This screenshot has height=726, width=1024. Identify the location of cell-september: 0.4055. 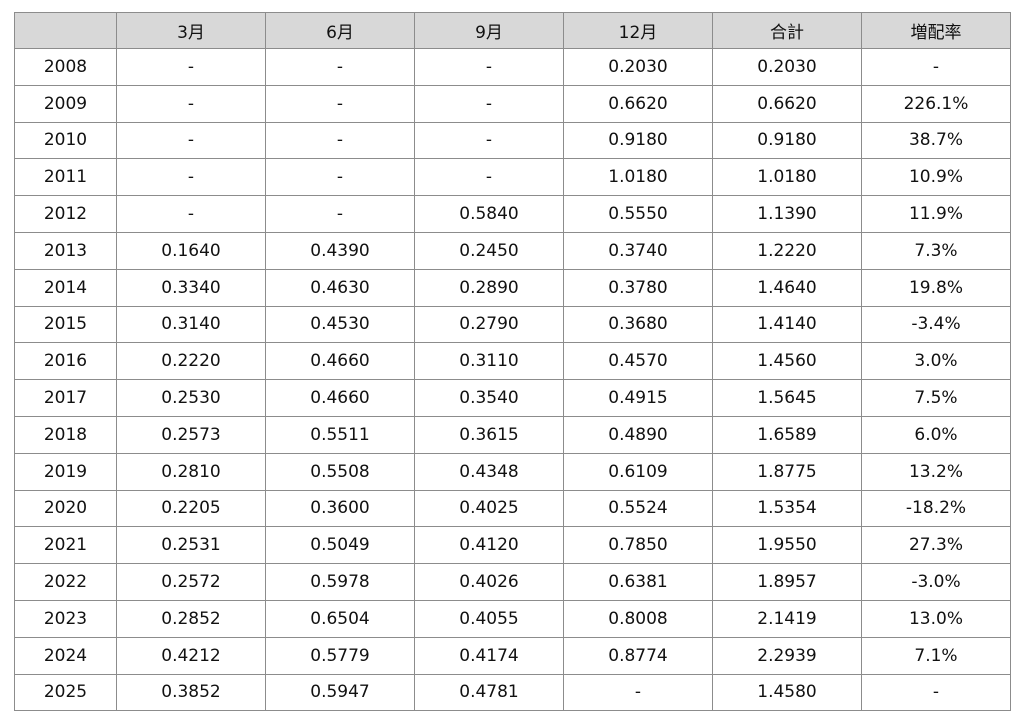
(489, 618).